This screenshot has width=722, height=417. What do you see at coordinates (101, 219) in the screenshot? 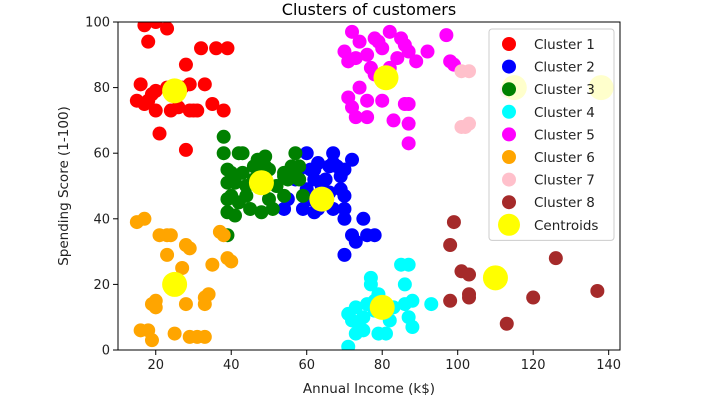
I see `y-tick-label: 40` at bounding box center [101, 219].